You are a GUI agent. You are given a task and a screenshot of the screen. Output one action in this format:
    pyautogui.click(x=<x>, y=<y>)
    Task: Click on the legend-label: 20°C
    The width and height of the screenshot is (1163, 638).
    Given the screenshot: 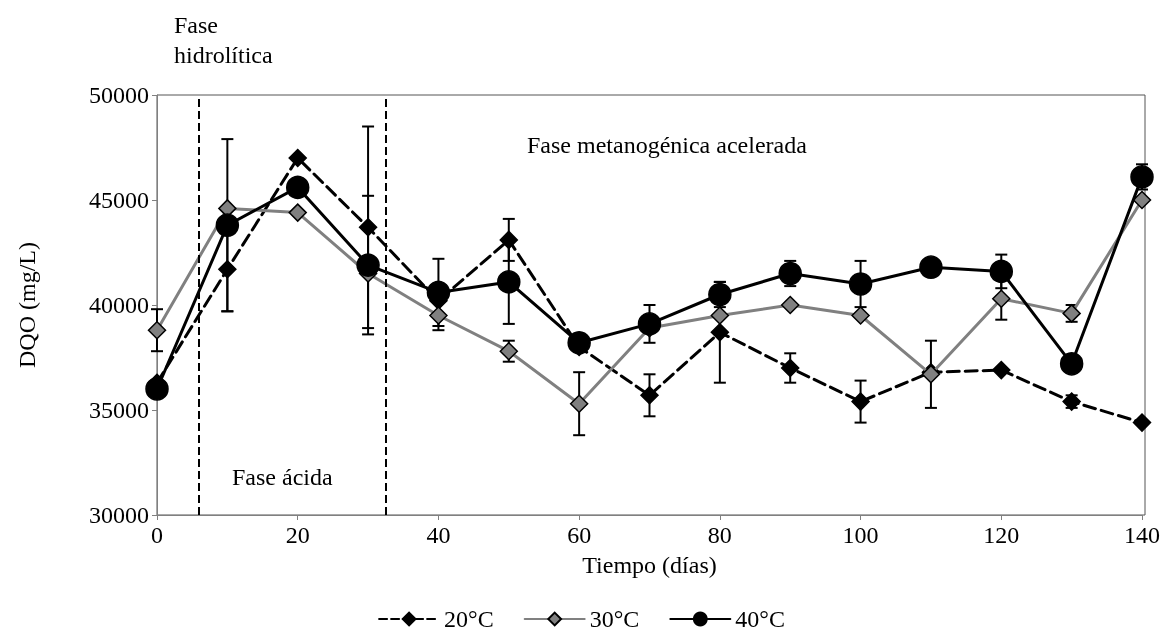 What is the action you would take?
    pyautogui.click(x=469, y=619)
    